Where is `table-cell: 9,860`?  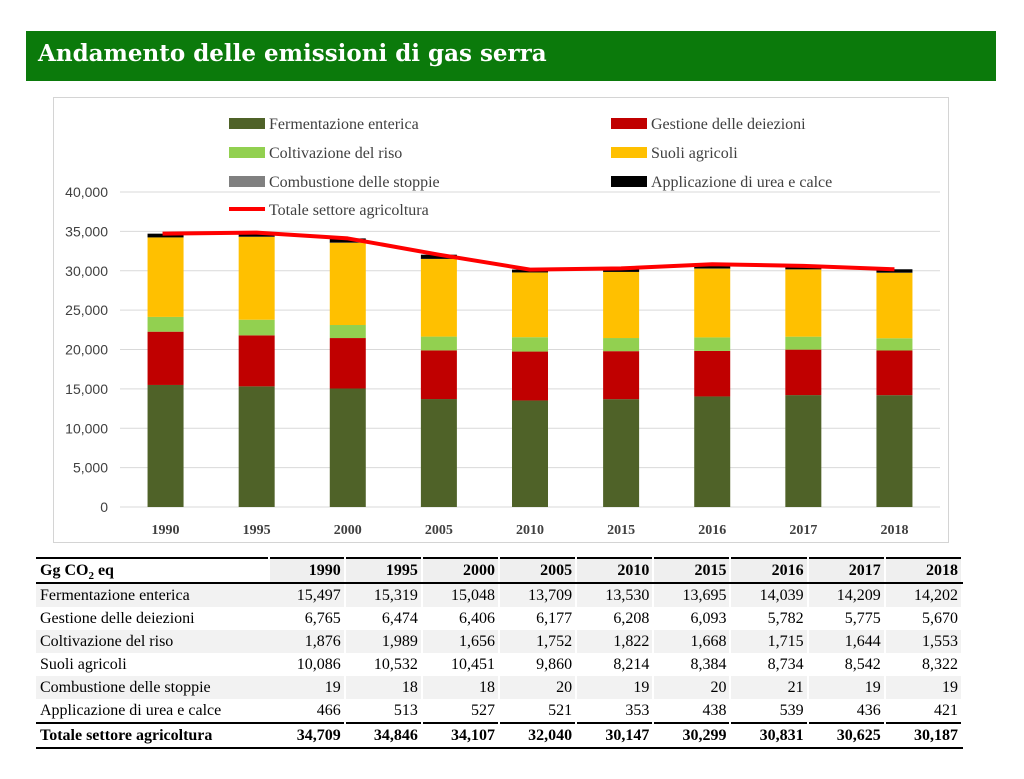 table-cell: 9,860 is located at coordinates (538, 664).